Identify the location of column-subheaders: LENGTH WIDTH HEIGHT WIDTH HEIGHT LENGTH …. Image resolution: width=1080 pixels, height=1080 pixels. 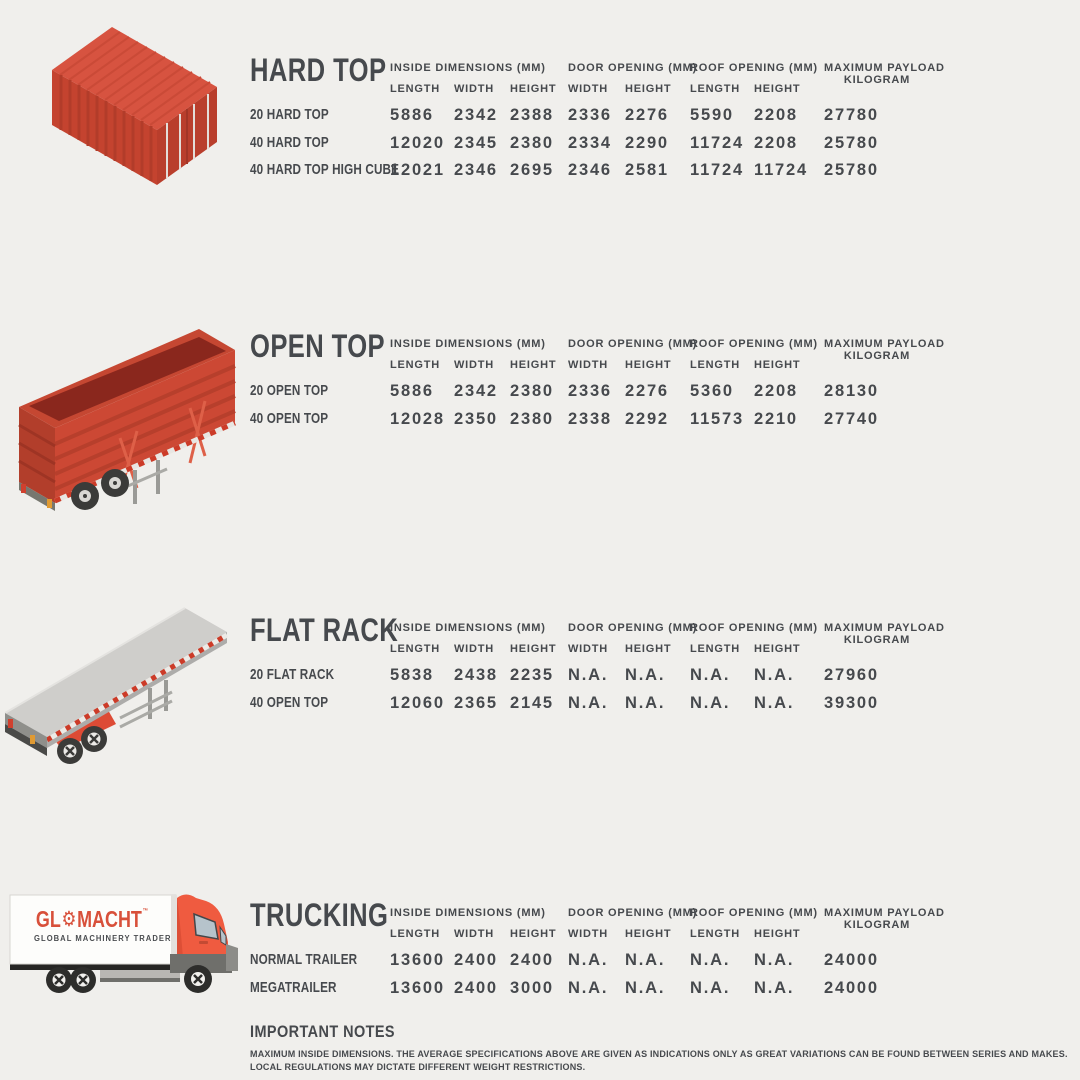
(595, 649).